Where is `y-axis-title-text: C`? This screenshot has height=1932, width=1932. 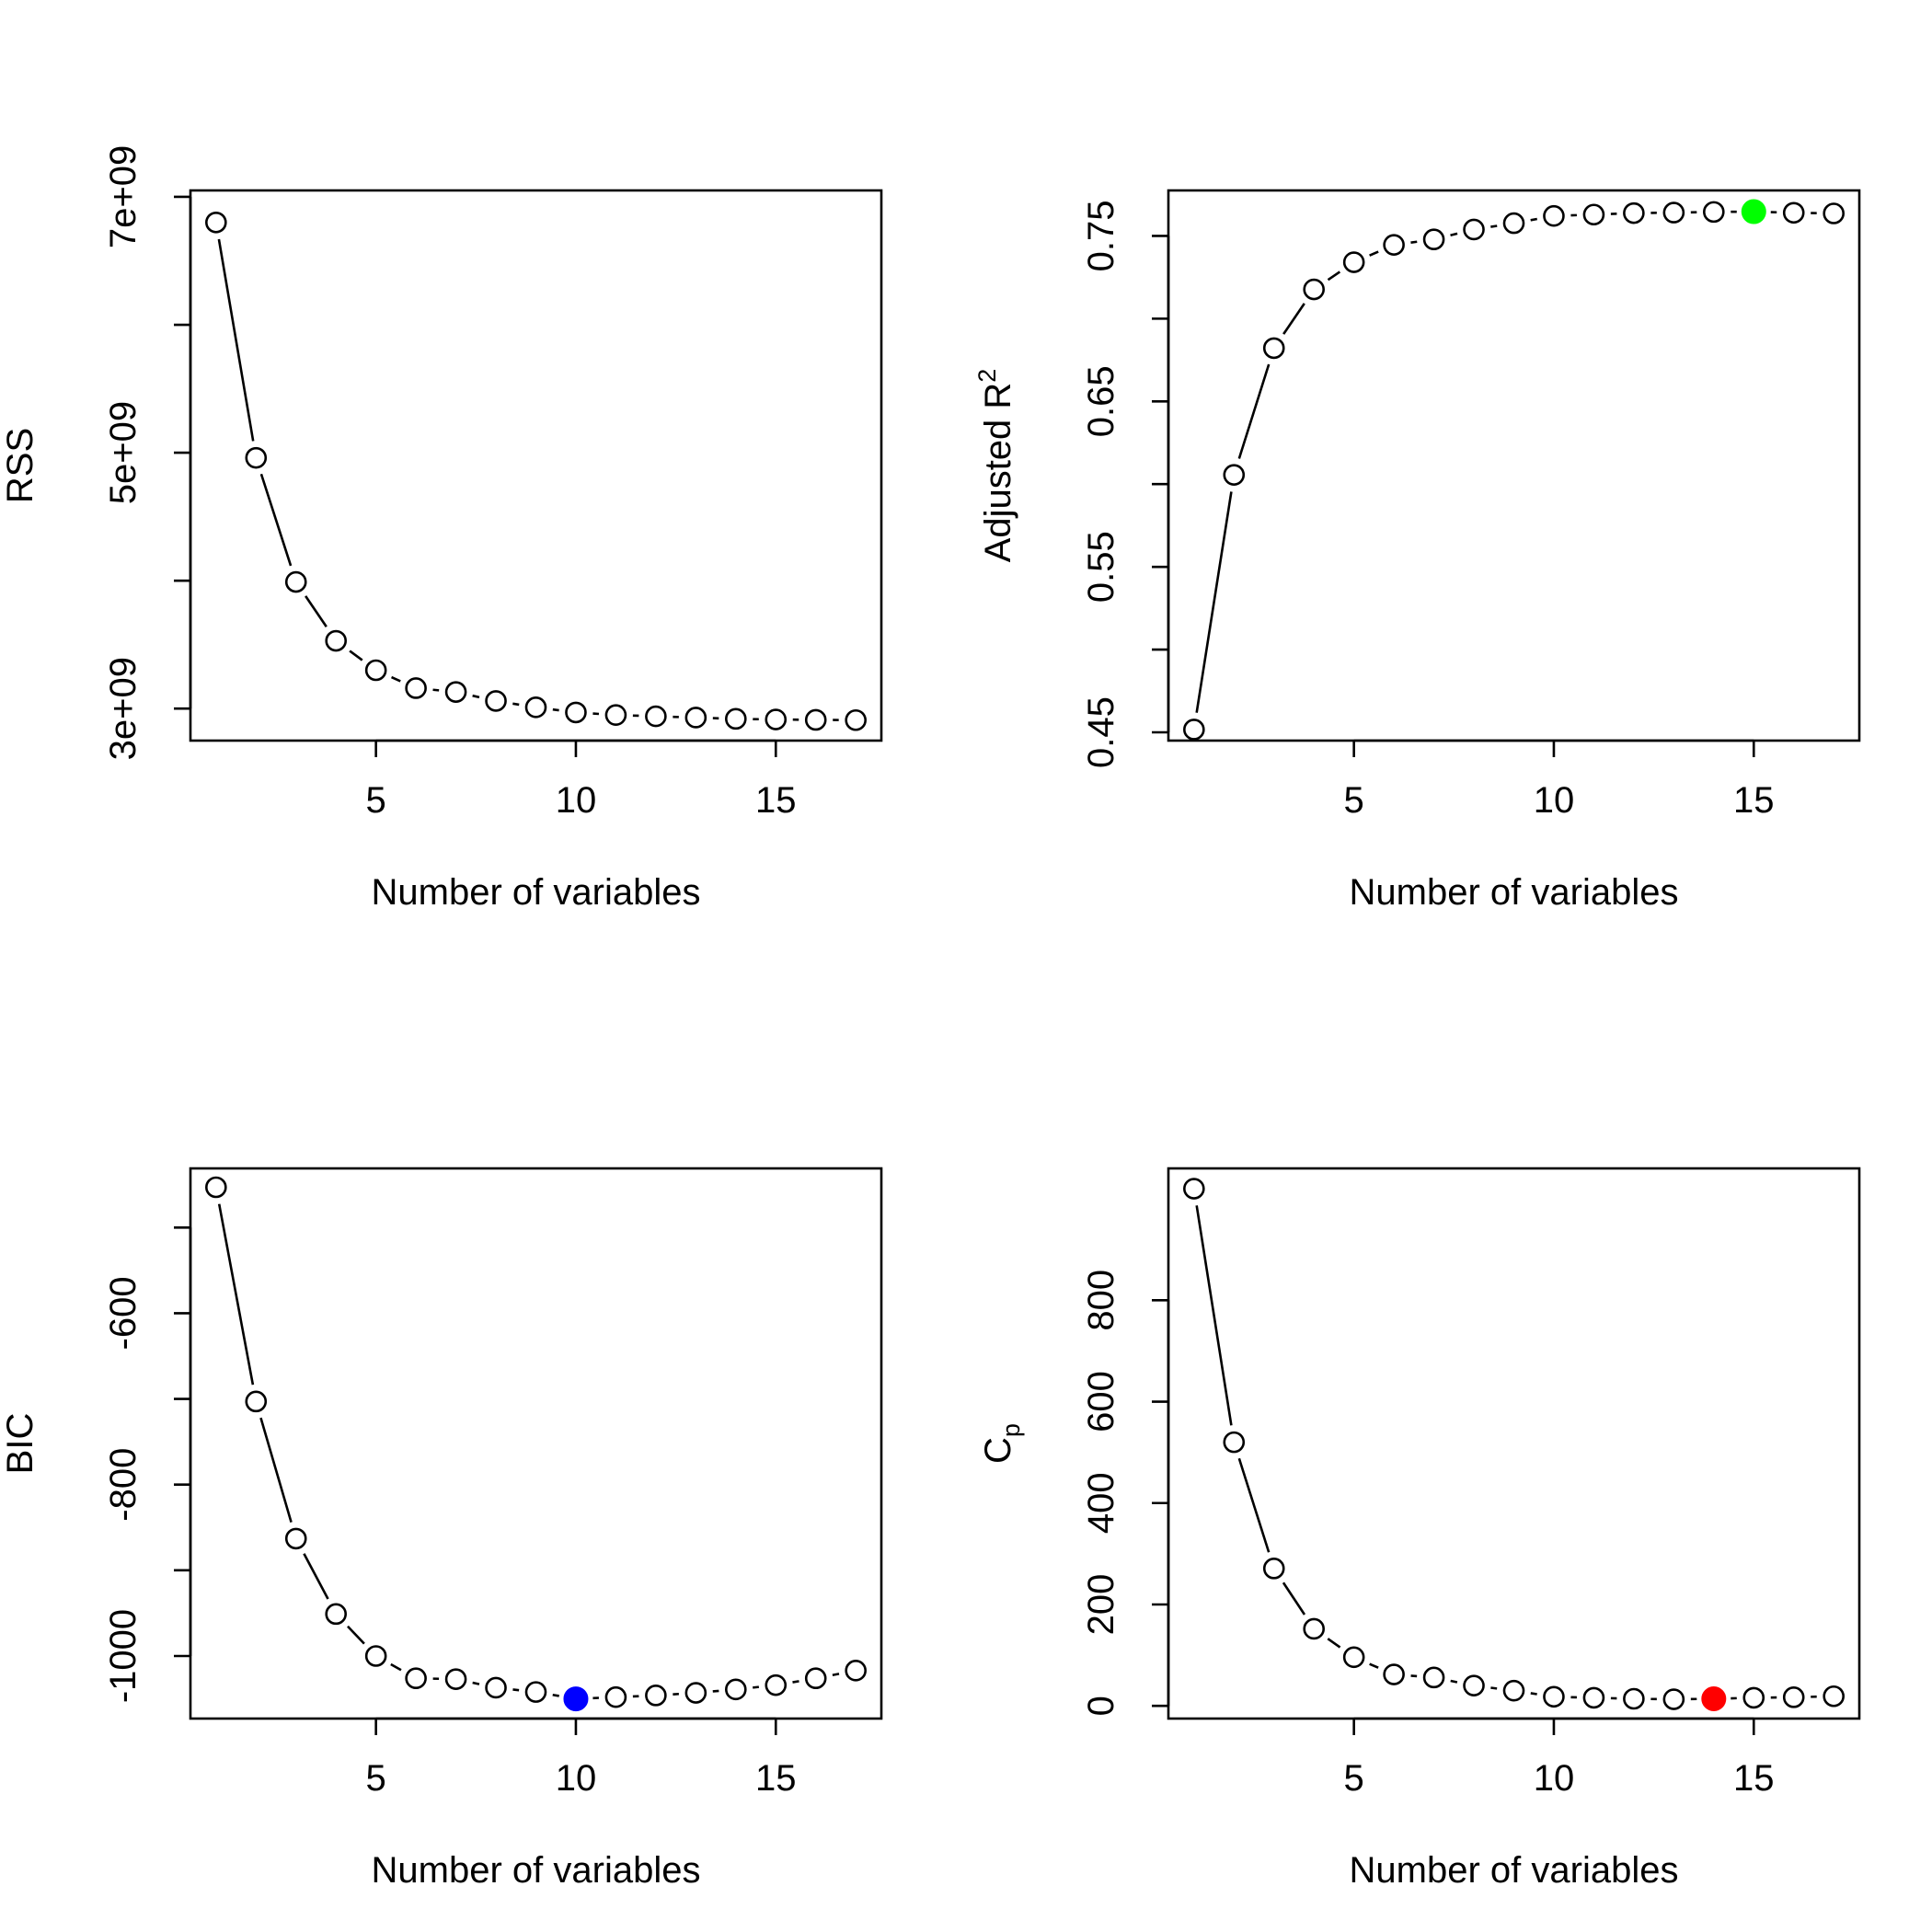 y-axis-title-text: C is located at coordinates (998, 1450).